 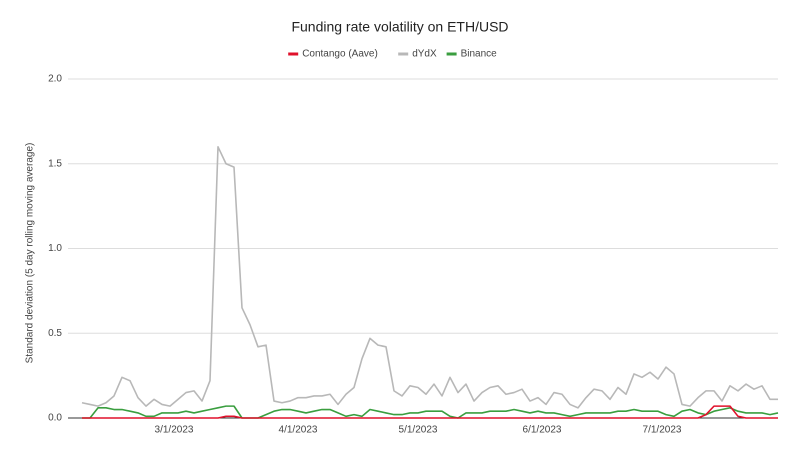 I want to click on series-line, so click(x=430, y=412).